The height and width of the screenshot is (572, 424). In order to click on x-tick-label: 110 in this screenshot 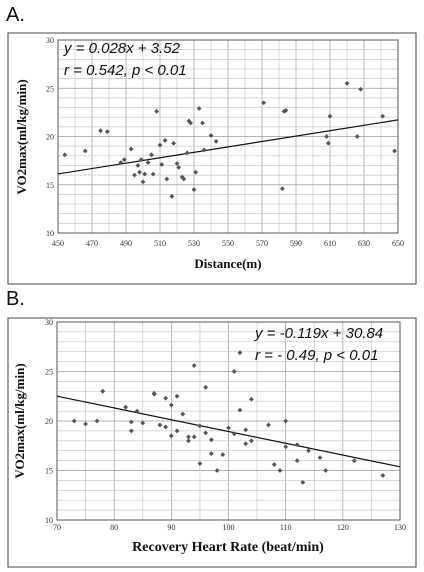, I will do `click(286, 527)`.